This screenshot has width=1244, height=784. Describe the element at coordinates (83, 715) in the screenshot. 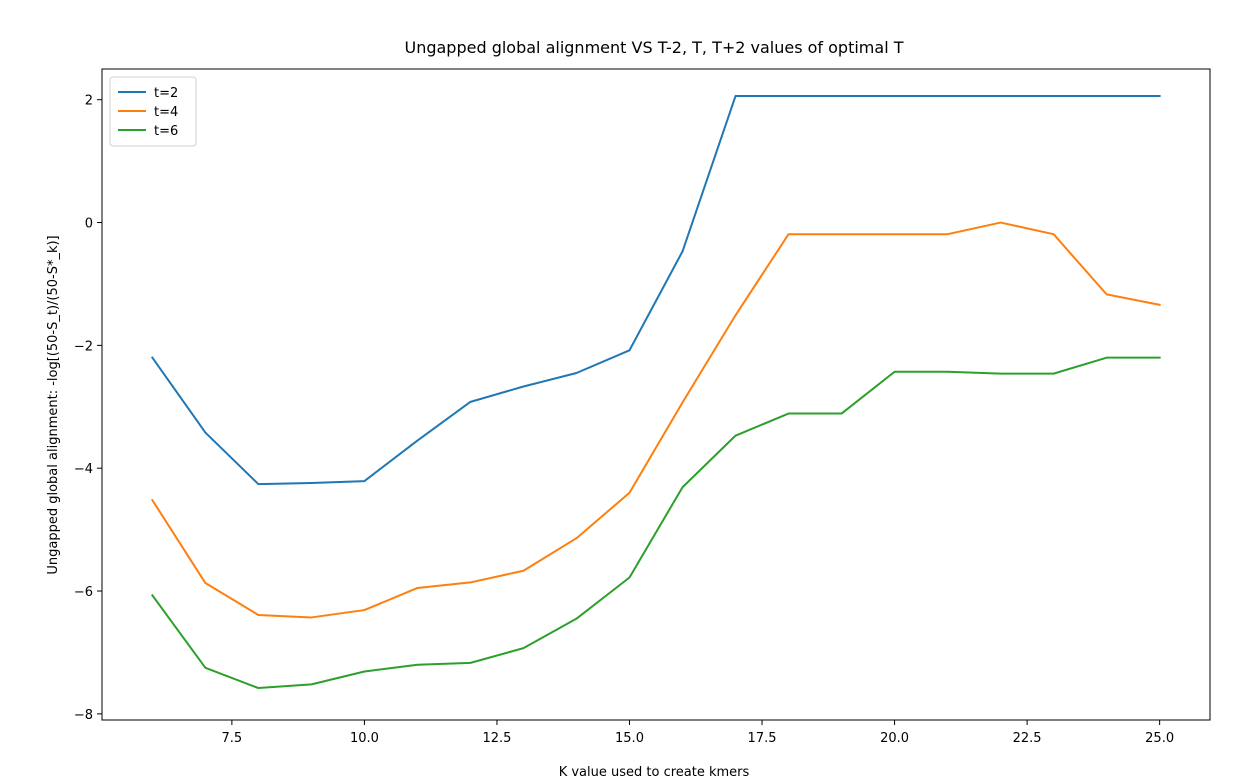

I see `y-tick-label: −8` at that location.